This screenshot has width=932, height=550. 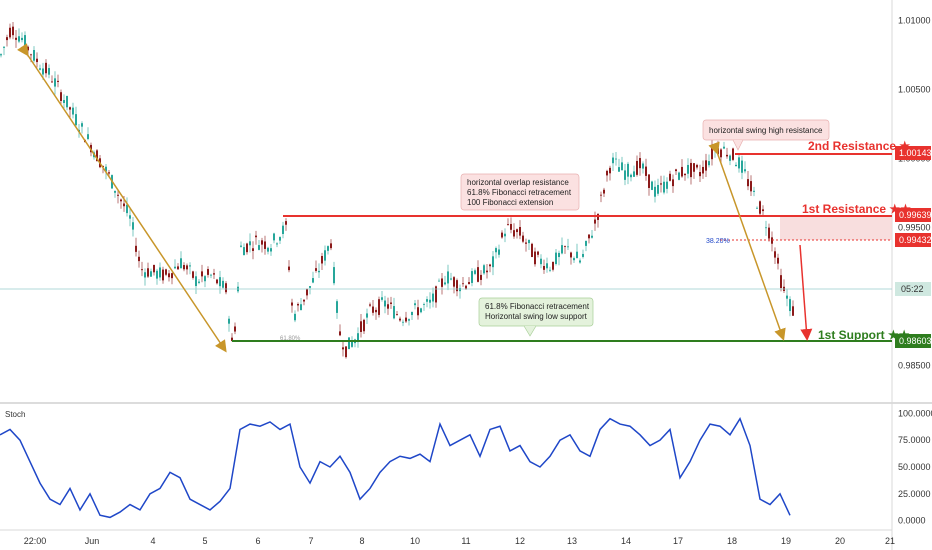 I want to click on badge-fib-38: 0.99432, so click(x=913, y=240).